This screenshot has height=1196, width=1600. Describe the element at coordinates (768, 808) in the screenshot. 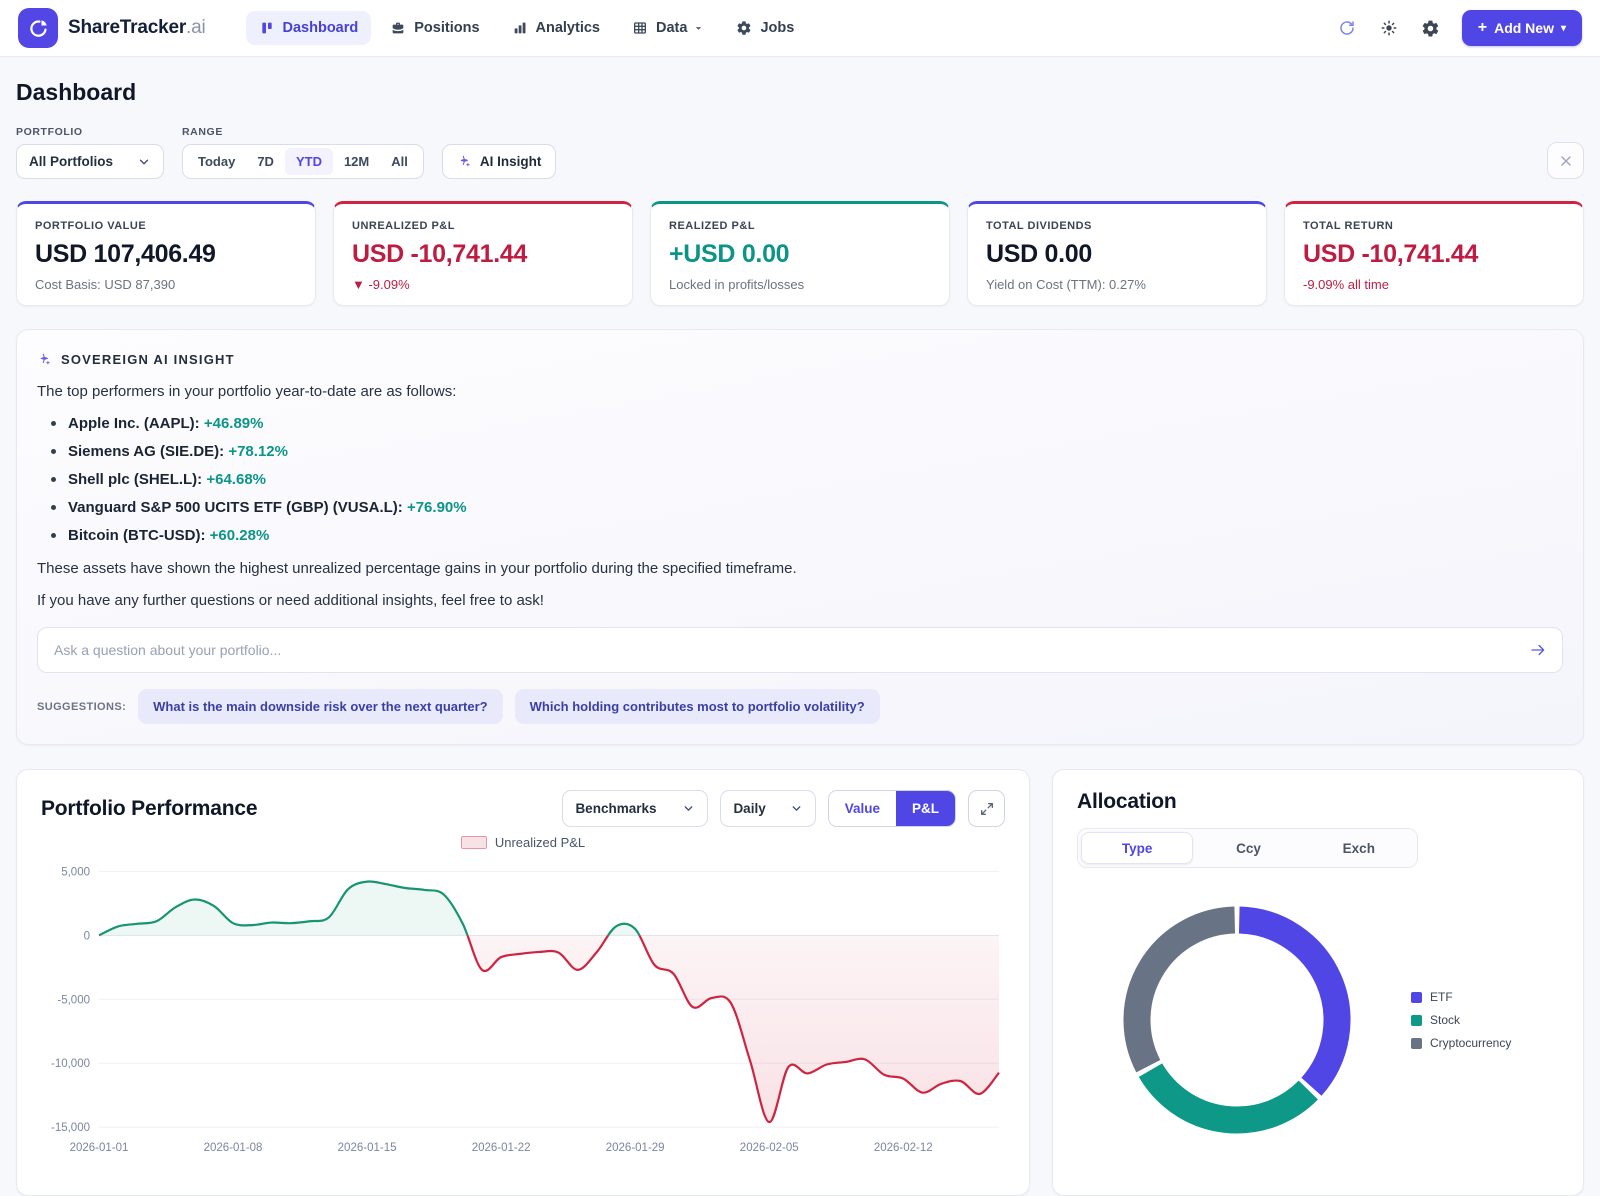

I see `interval-select: Daily` at that location.